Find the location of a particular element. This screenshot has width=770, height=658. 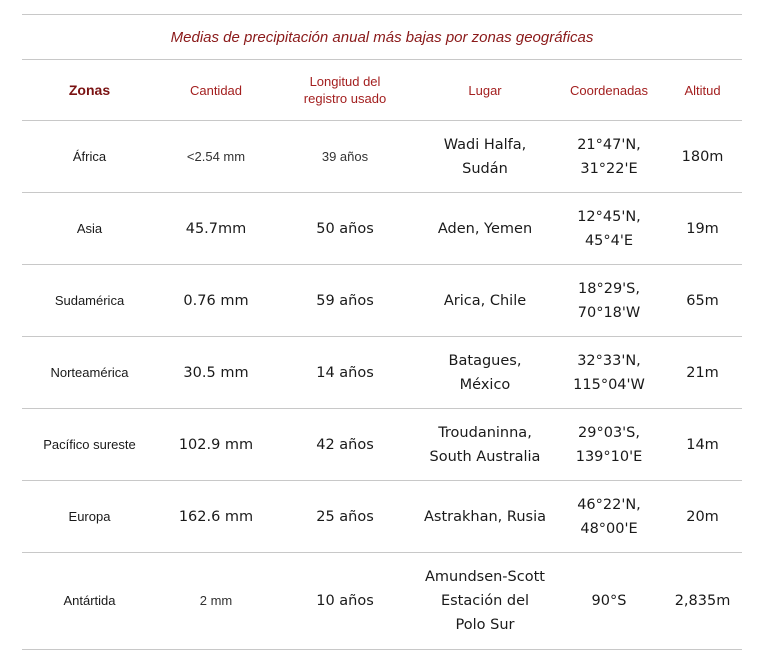

lugar-line3: Polo Sur is located at coordinates (485, 625).